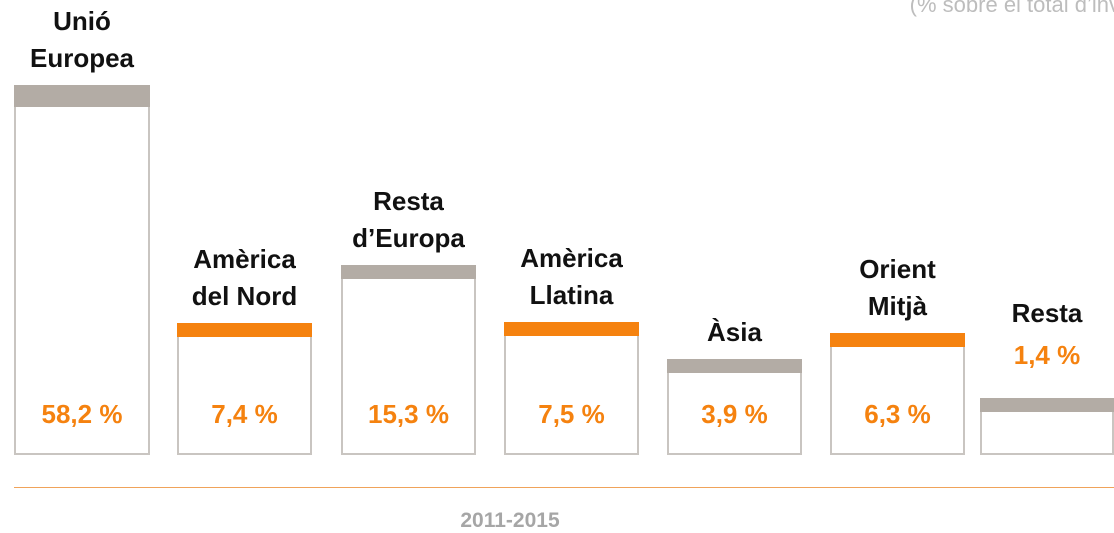 This screenshot has height=533, width=1114. What do you see at coordinates (734, 414) in the screenshot?
I see `value-label: 3,9 %` at bounding box center [734, 414].